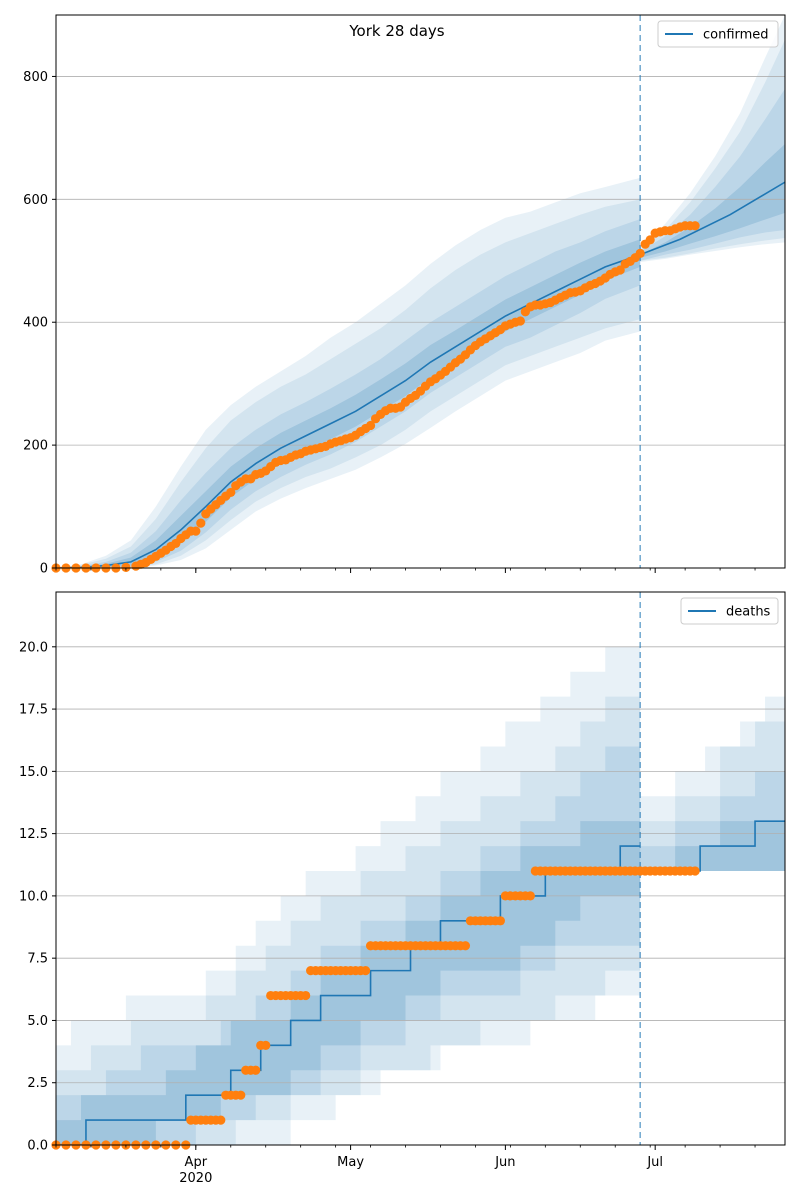  What do you see at coordinates (195, 1178) in the screenshot?
I see `x-tick-sublabel: 2020` at bounding box center [195, 1178].